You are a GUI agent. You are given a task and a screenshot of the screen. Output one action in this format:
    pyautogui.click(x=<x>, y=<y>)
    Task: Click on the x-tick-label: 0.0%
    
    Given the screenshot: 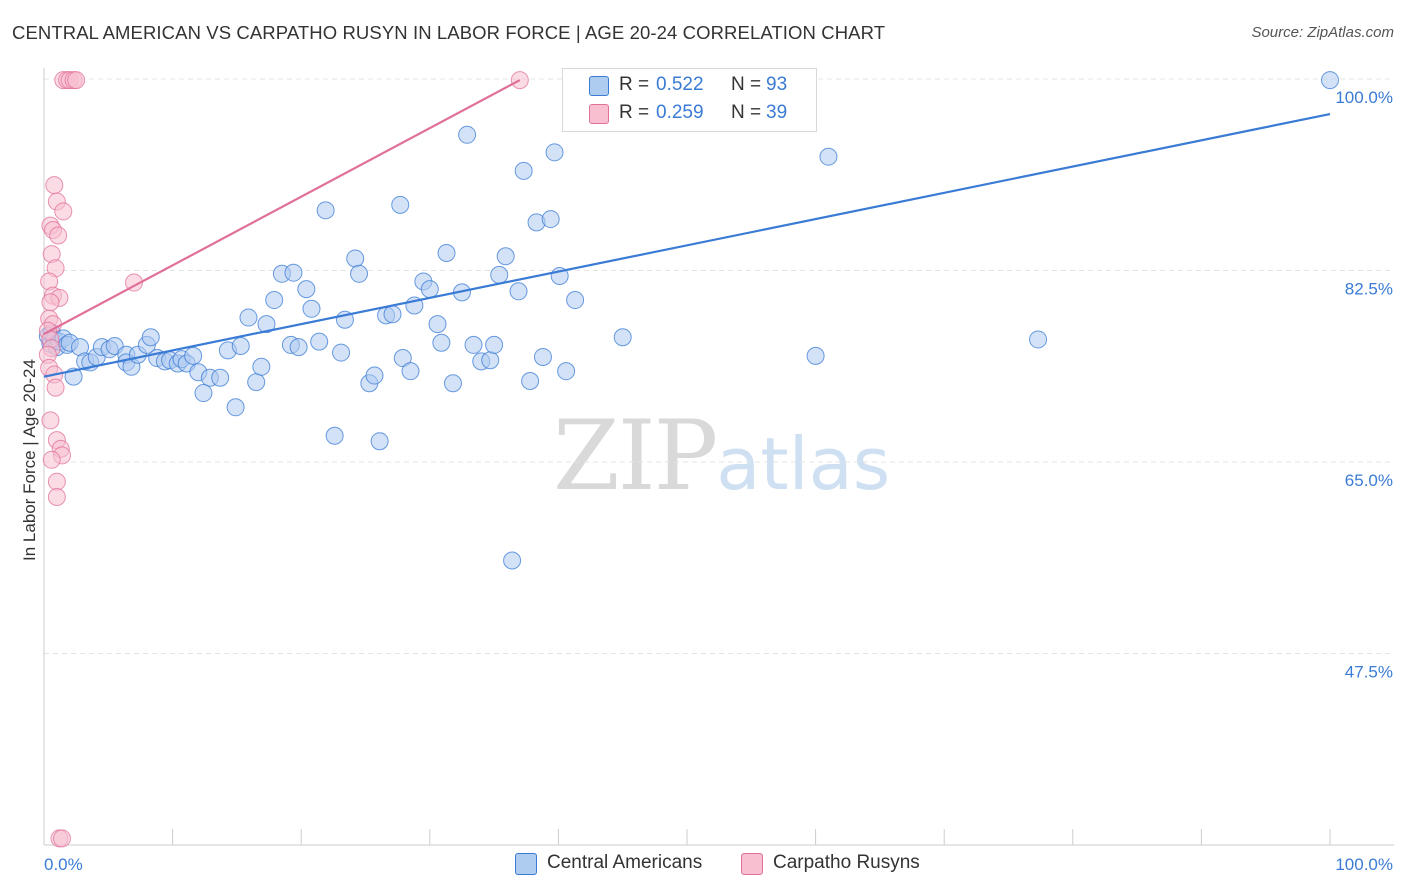 What is the action you would take?
    pyautogui.click(x=63, y=864)
    